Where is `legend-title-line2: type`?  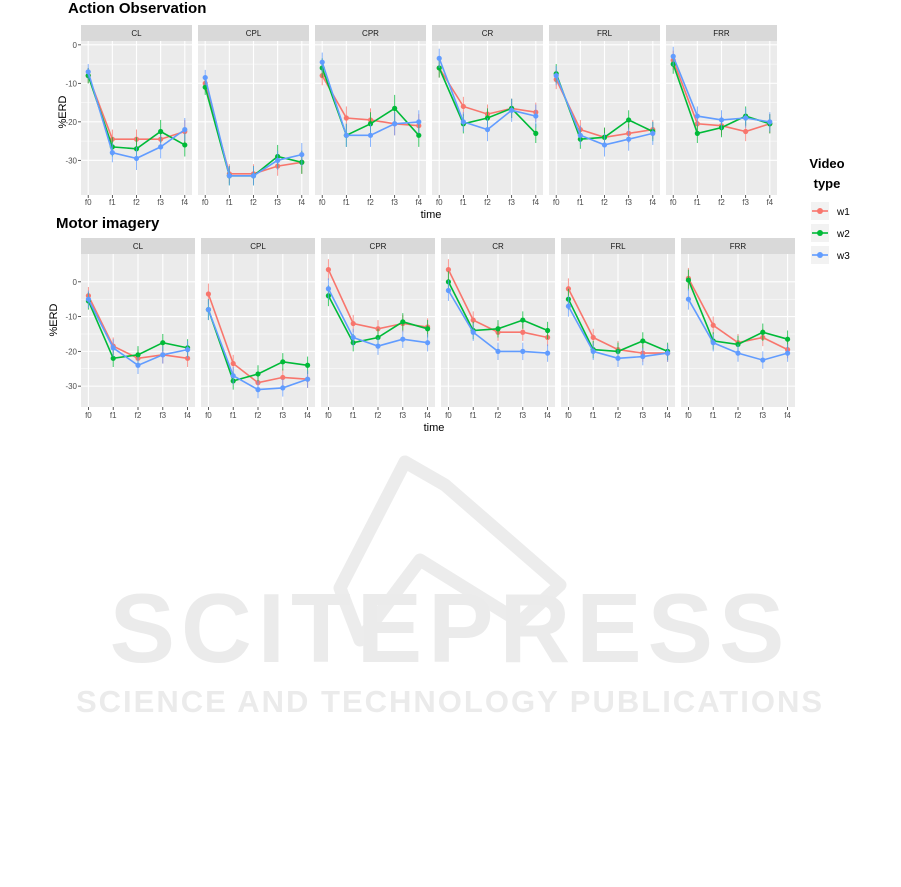
legend-title-line2: type is located at coordinates (827, 183).